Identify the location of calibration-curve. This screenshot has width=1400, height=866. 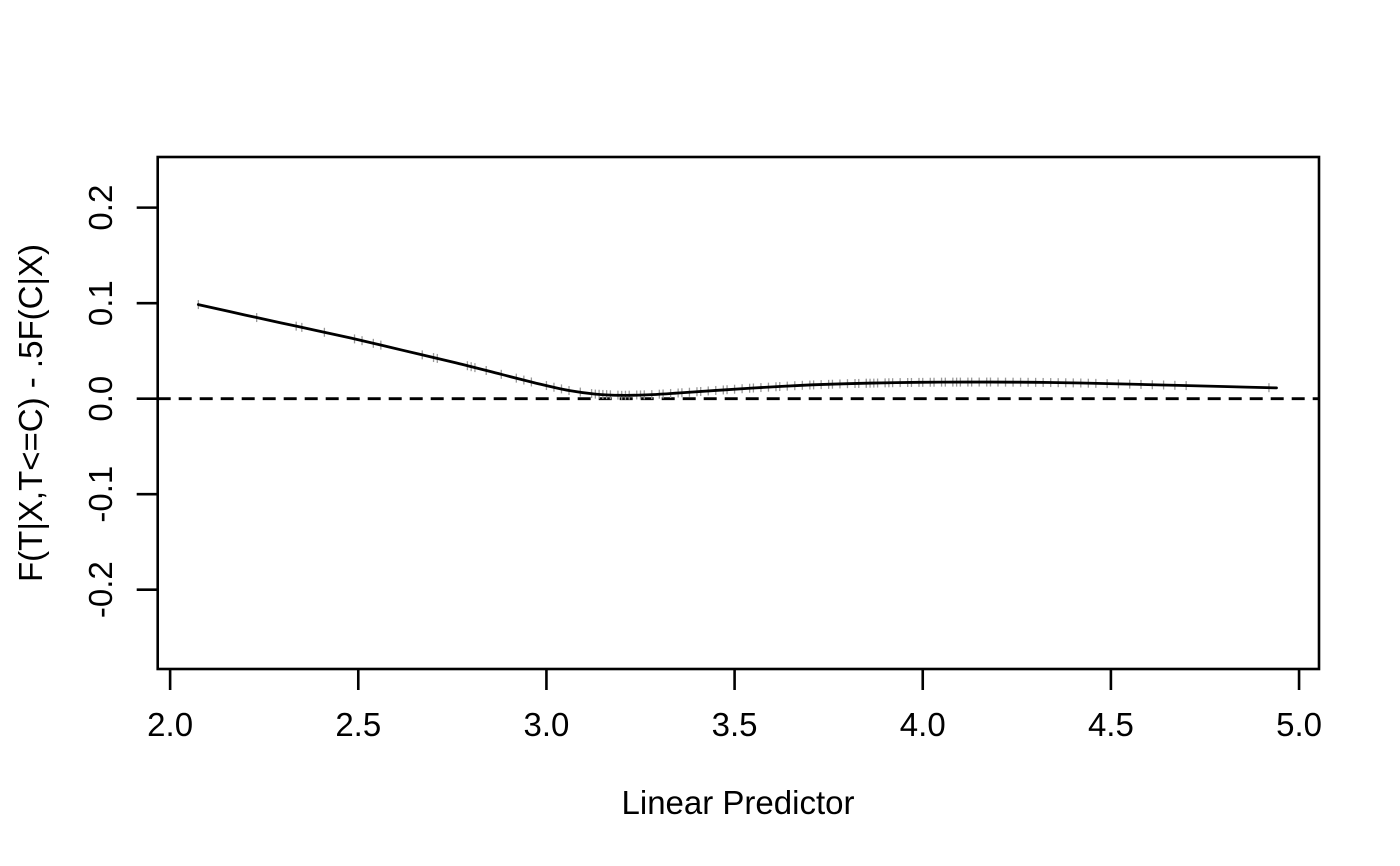
(737, 350).